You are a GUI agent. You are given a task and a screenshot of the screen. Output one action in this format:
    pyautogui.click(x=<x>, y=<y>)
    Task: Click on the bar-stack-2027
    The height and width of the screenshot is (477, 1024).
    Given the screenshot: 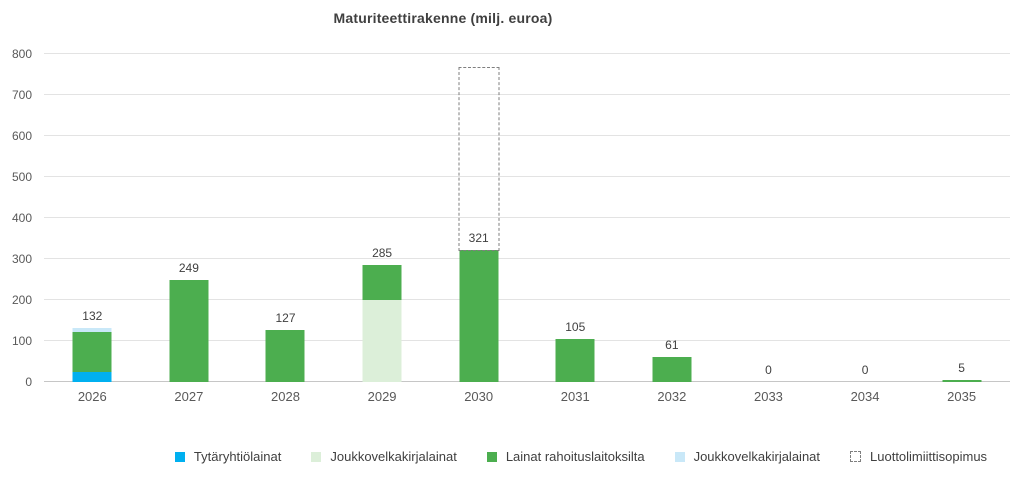 What is the action you would take?
    pyautogui.click(x=189, y=330)
    